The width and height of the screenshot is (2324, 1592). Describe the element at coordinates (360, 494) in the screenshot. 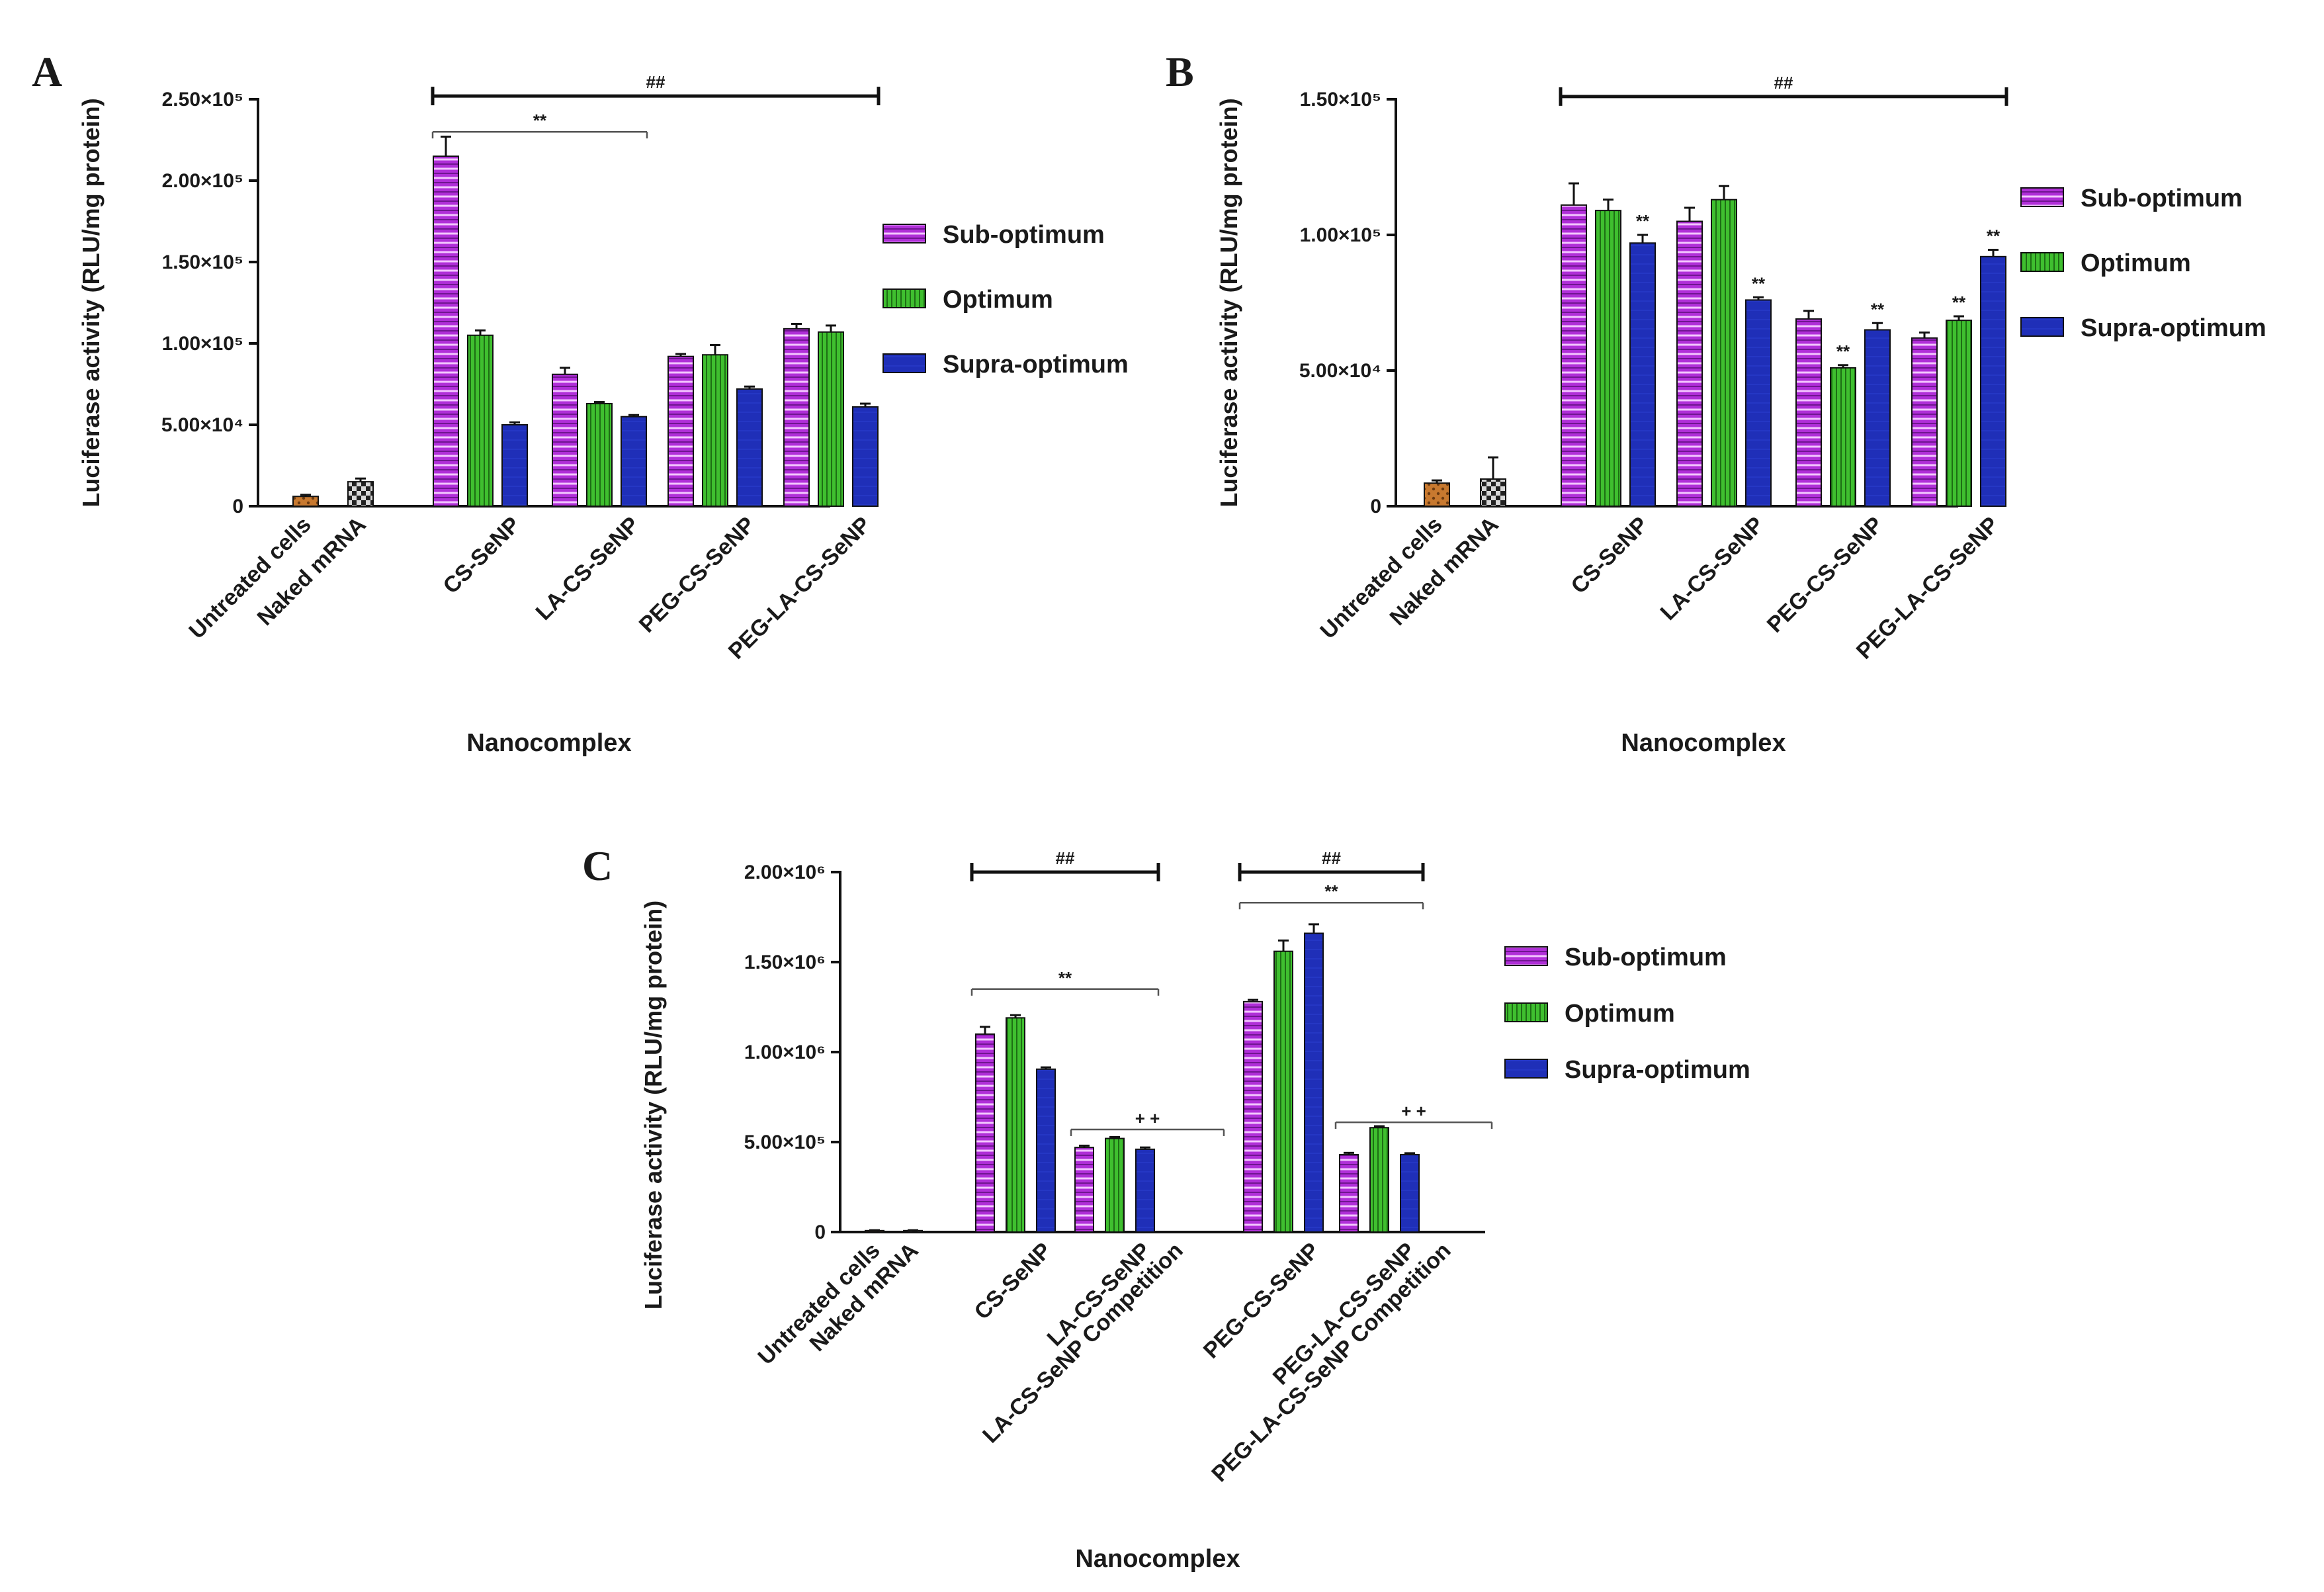

I see `bar-naked` at that location.